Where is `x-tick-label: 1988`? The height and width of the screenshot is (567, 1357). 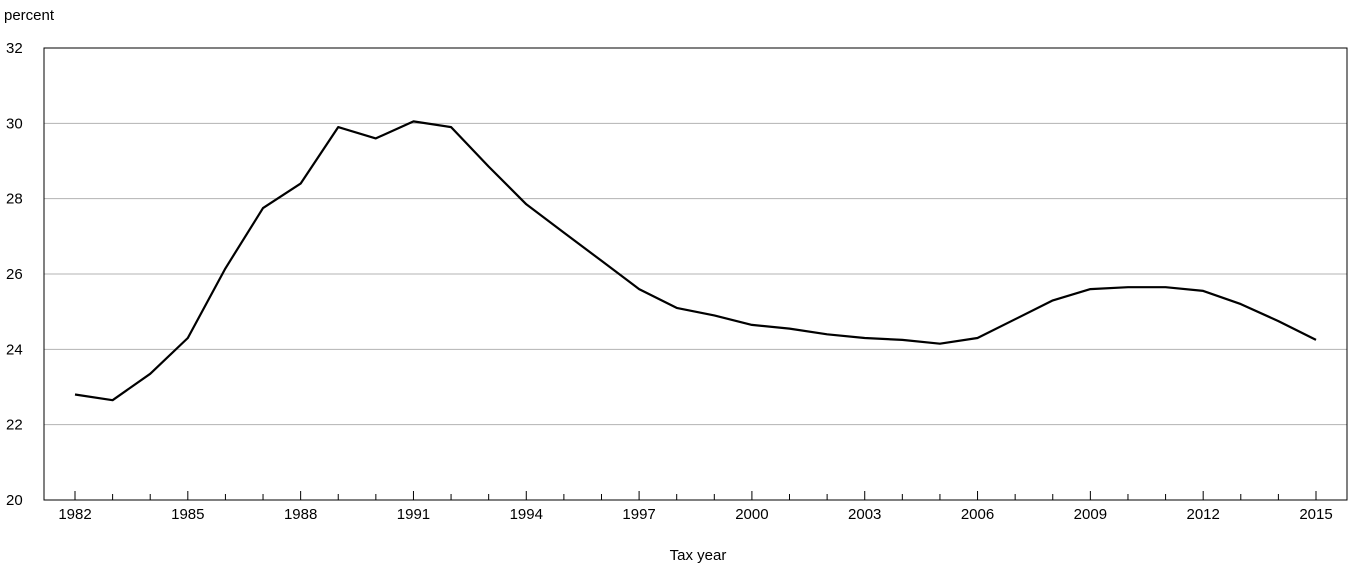
x-tick-label: 1988 is located at coordinates (300, 514).